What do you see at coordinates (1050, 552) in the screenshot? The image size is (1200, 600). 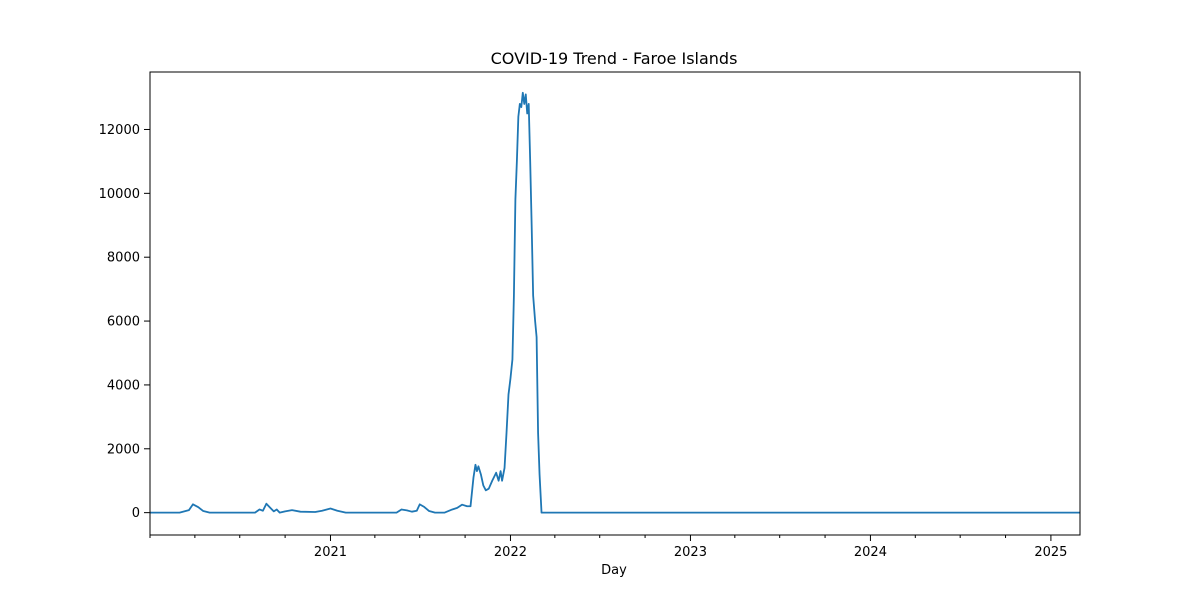 I see `x-tick-label-4: 2025` at bounding box center [1050, 552].